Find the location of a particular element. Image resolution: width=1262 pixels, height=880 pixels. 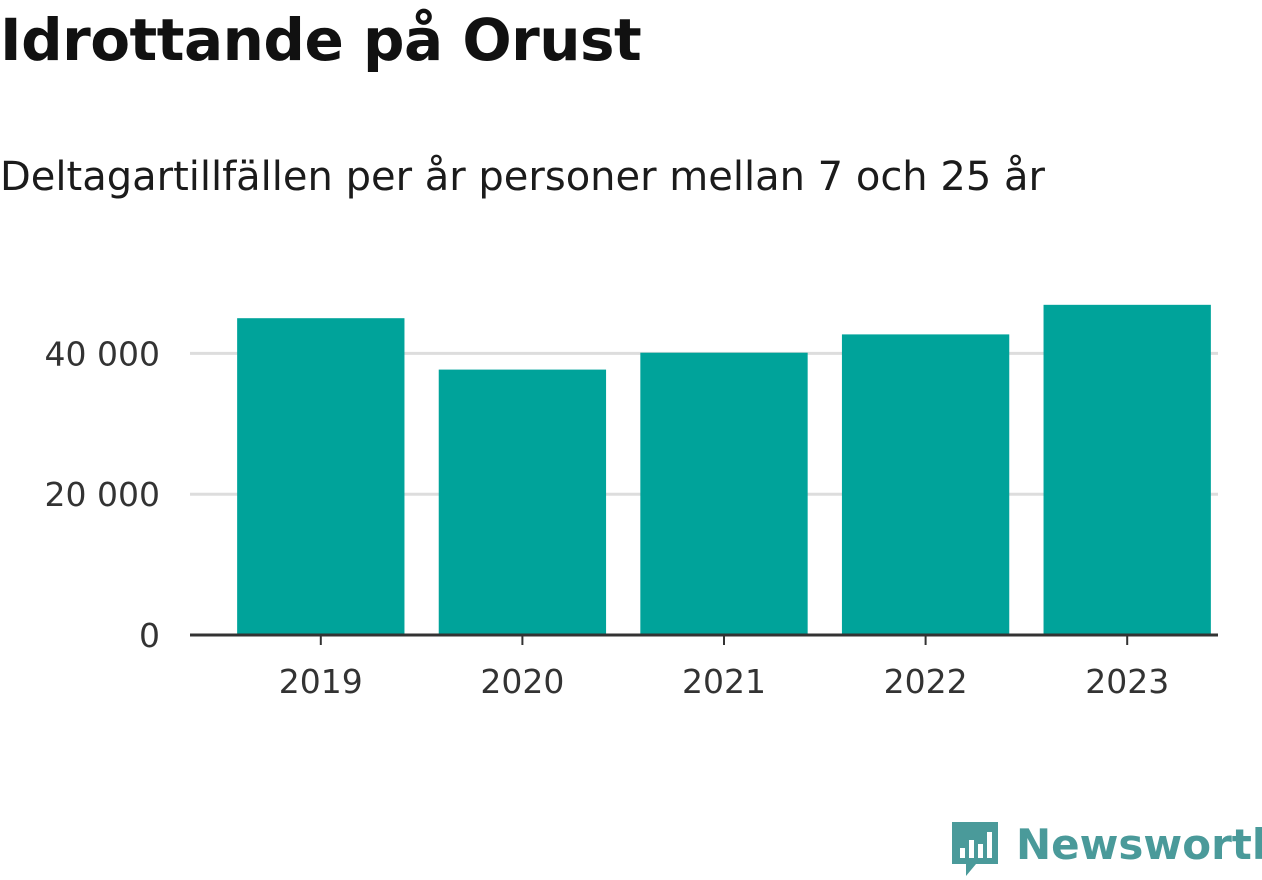

x-tick-label: 2023 is located at coordinates (1127, 681).